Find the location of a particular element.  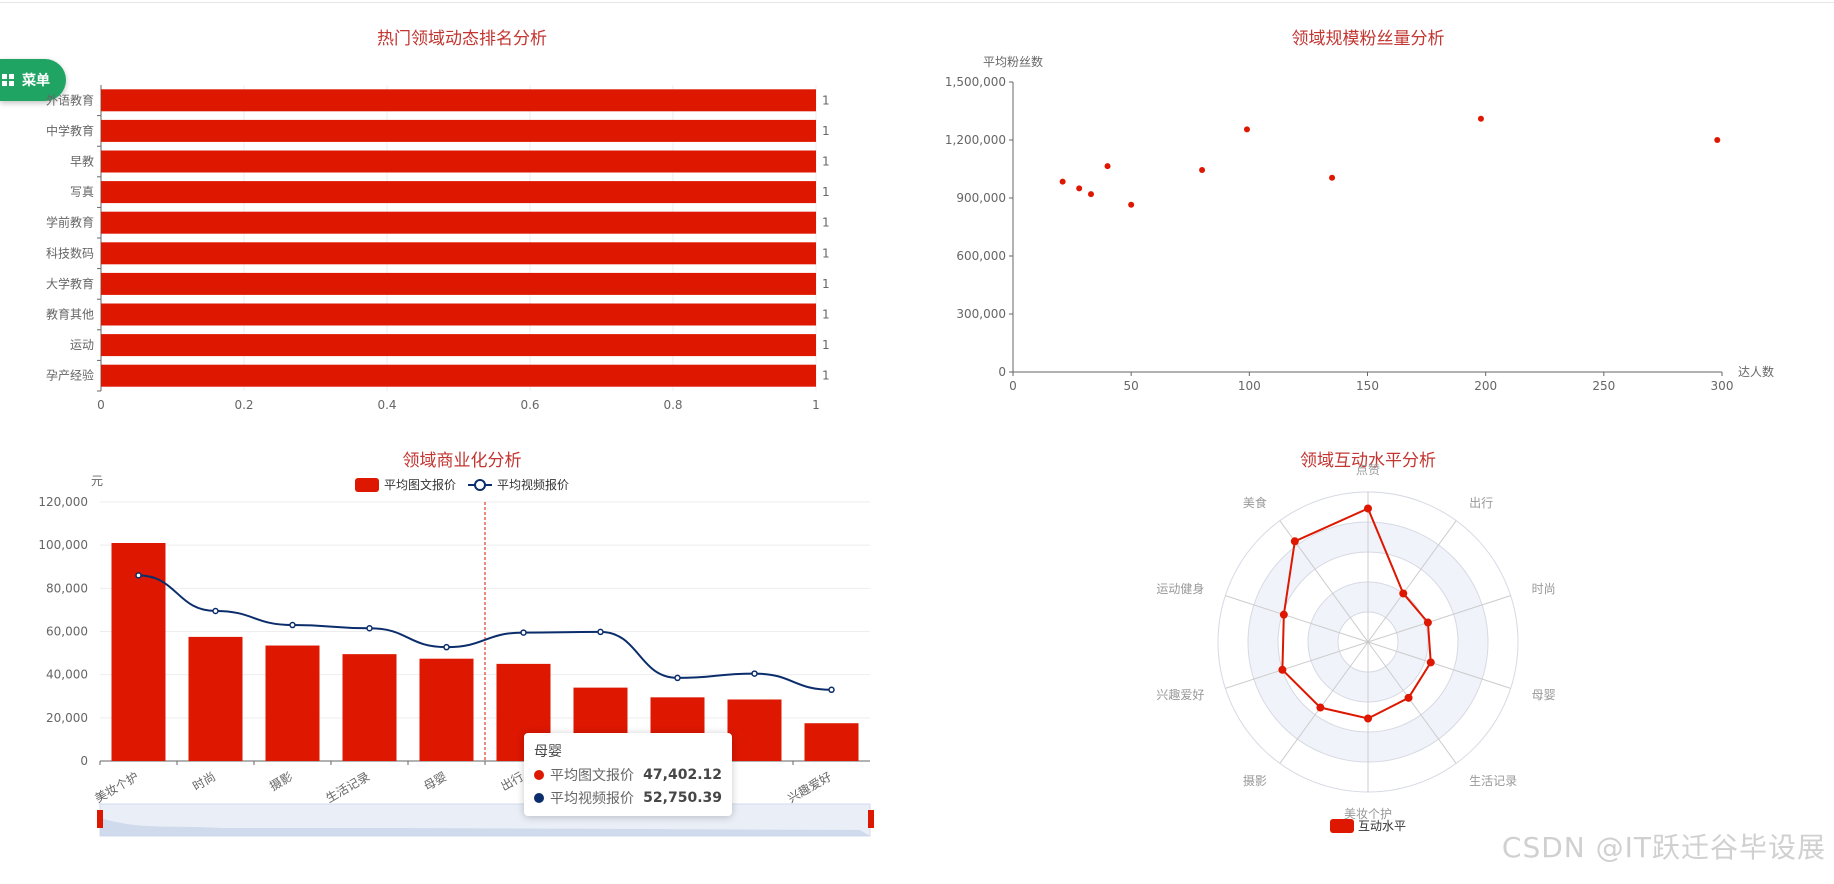

zoom-slider-preview is located at coordinates (485, 827).